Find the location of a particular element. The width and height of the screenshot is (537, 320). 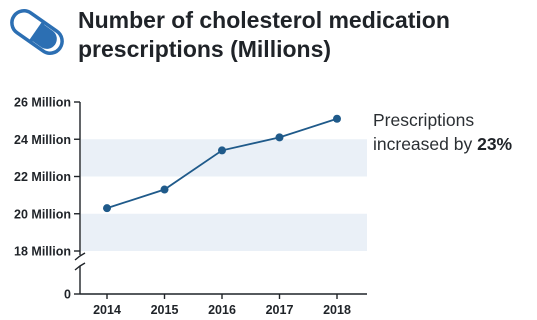

axis-break-mark-top is located at coordinates (80, 256).